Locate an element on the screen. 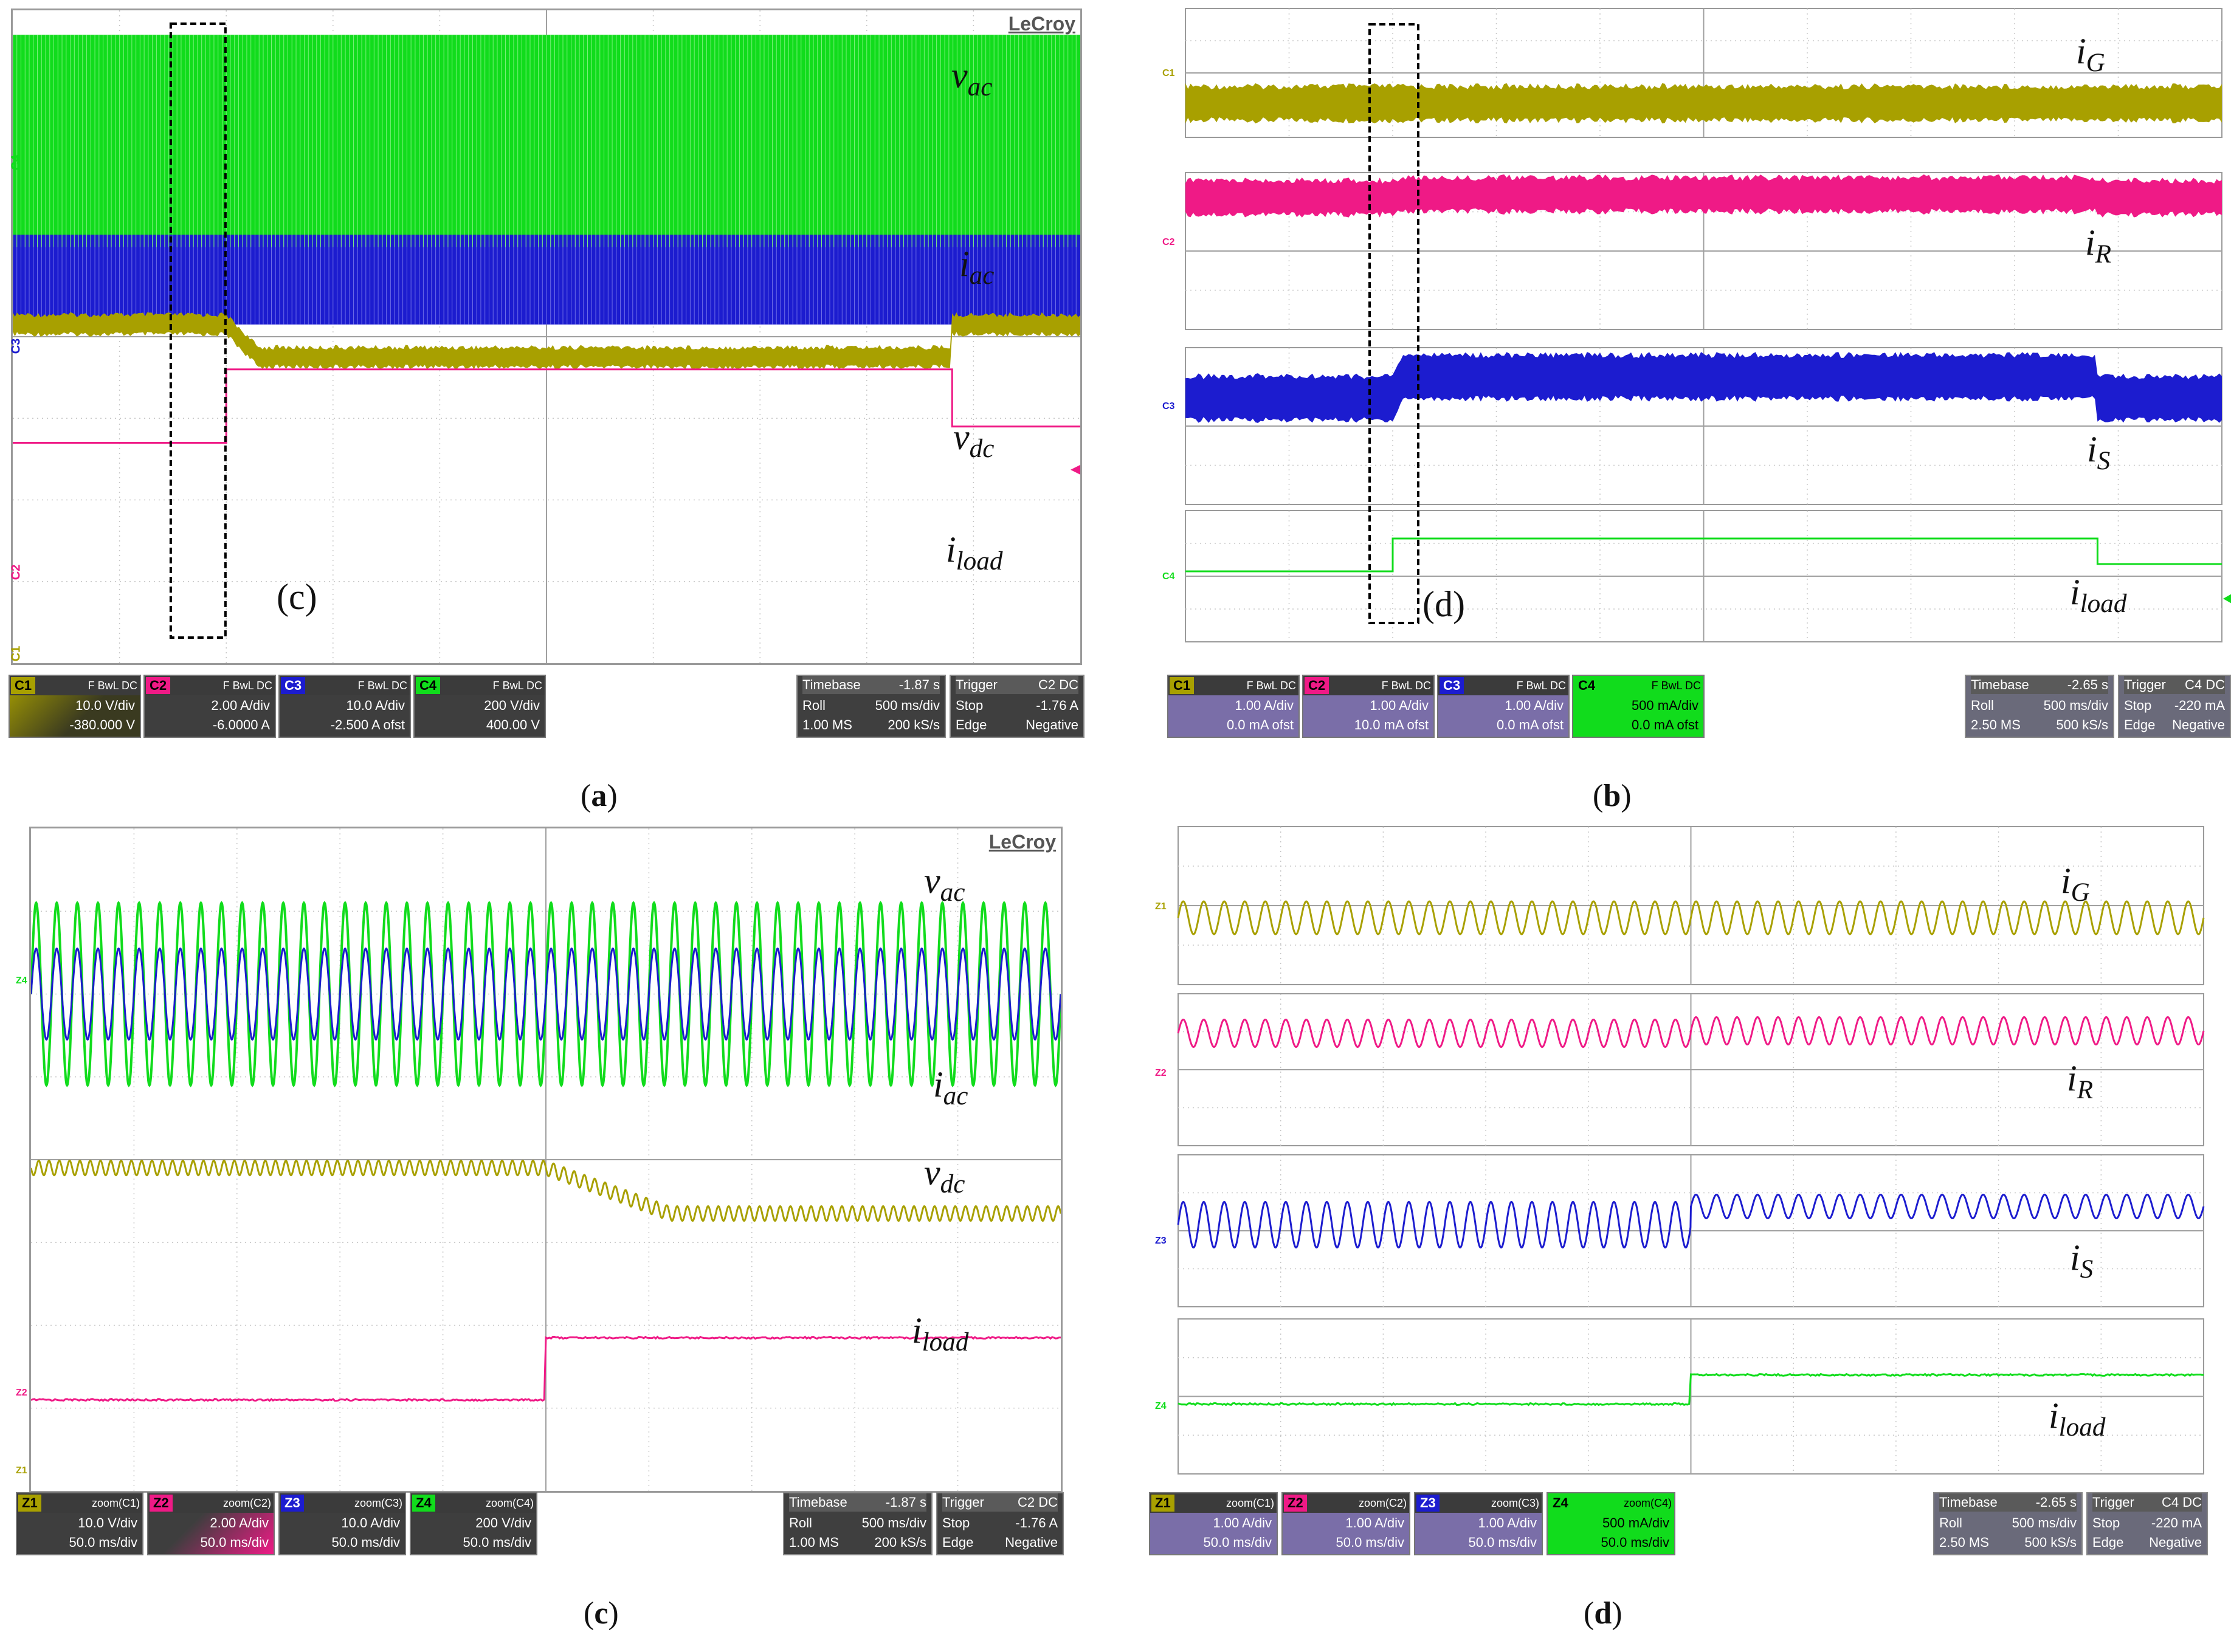 The height and width of the screenshot is (1652, 2231). channel-box-z3-c: Z3 zoom(C3) 10.0 A/div 50.0 ms/div is located at coordinates (342, 1523).